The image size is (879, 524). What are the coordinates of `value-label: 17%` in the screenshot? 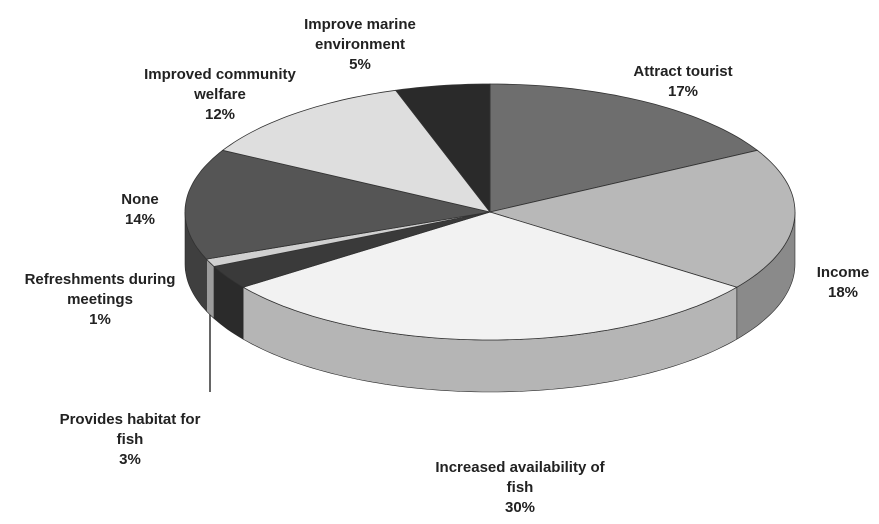 It's located at (683, 91).